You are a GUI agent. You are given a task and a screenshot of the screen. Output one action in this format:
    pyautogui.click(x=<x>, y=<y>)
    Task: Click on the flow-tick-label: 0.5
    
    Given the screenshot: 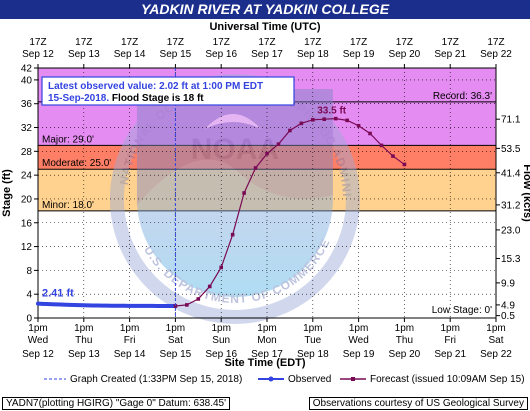 What is the action you would take?
    pyautogui.click(x=508, y=316)
    